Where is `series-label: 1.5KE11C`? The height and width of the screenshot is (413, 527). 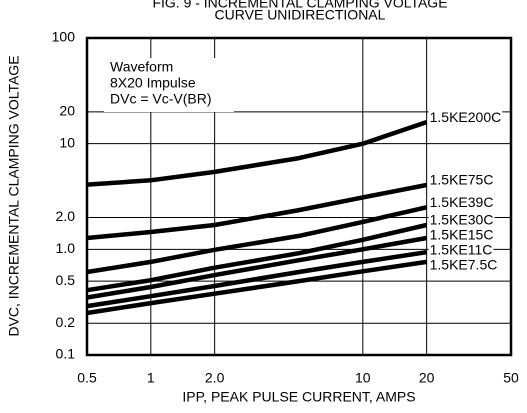 series-label: 1.5KE11C is located at coordinates (461, 250).